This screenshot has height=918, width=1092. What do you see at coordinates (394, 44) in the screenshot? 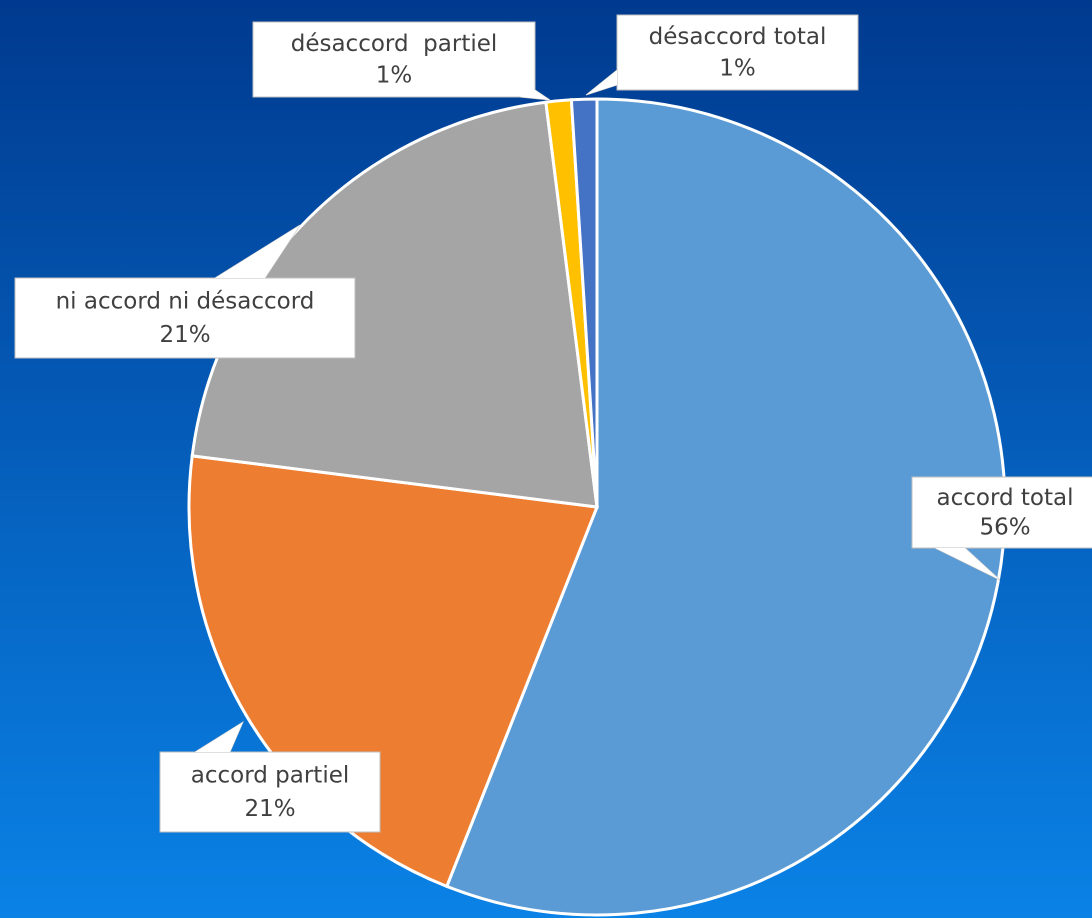
I see `slice-label: désaccord partiel` at bounding box center [394, 44].